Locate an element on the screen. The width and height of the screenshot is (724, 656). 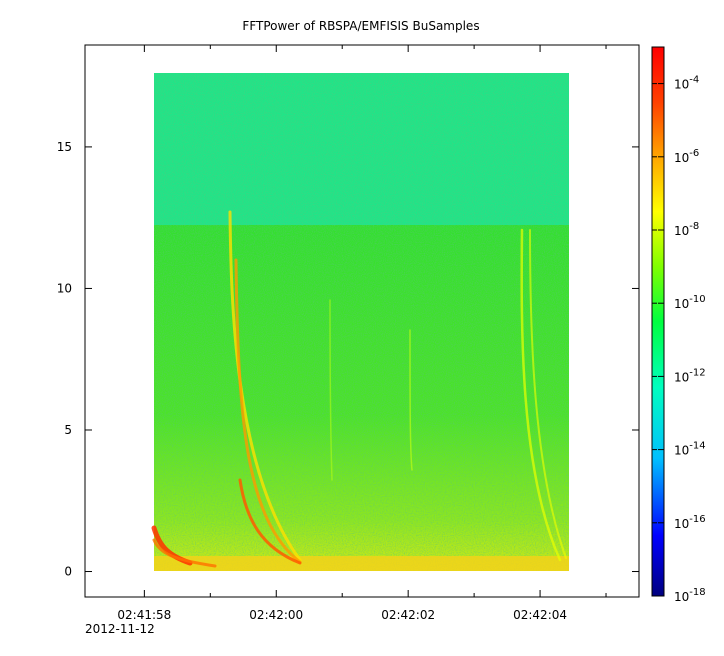
x-tick-label: 02:42:04 is located at coordinates (540, 615).